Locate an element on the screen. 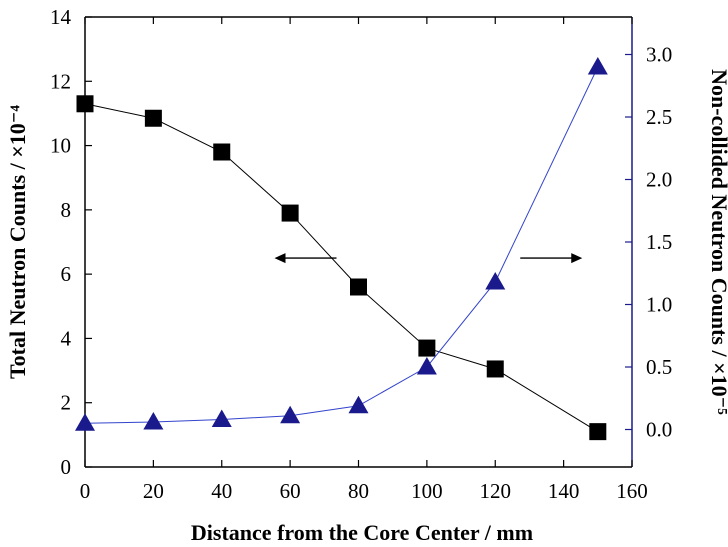 The image size is (728, 547). y-left-tick-label: 4 is located at coordinates (66, 338).